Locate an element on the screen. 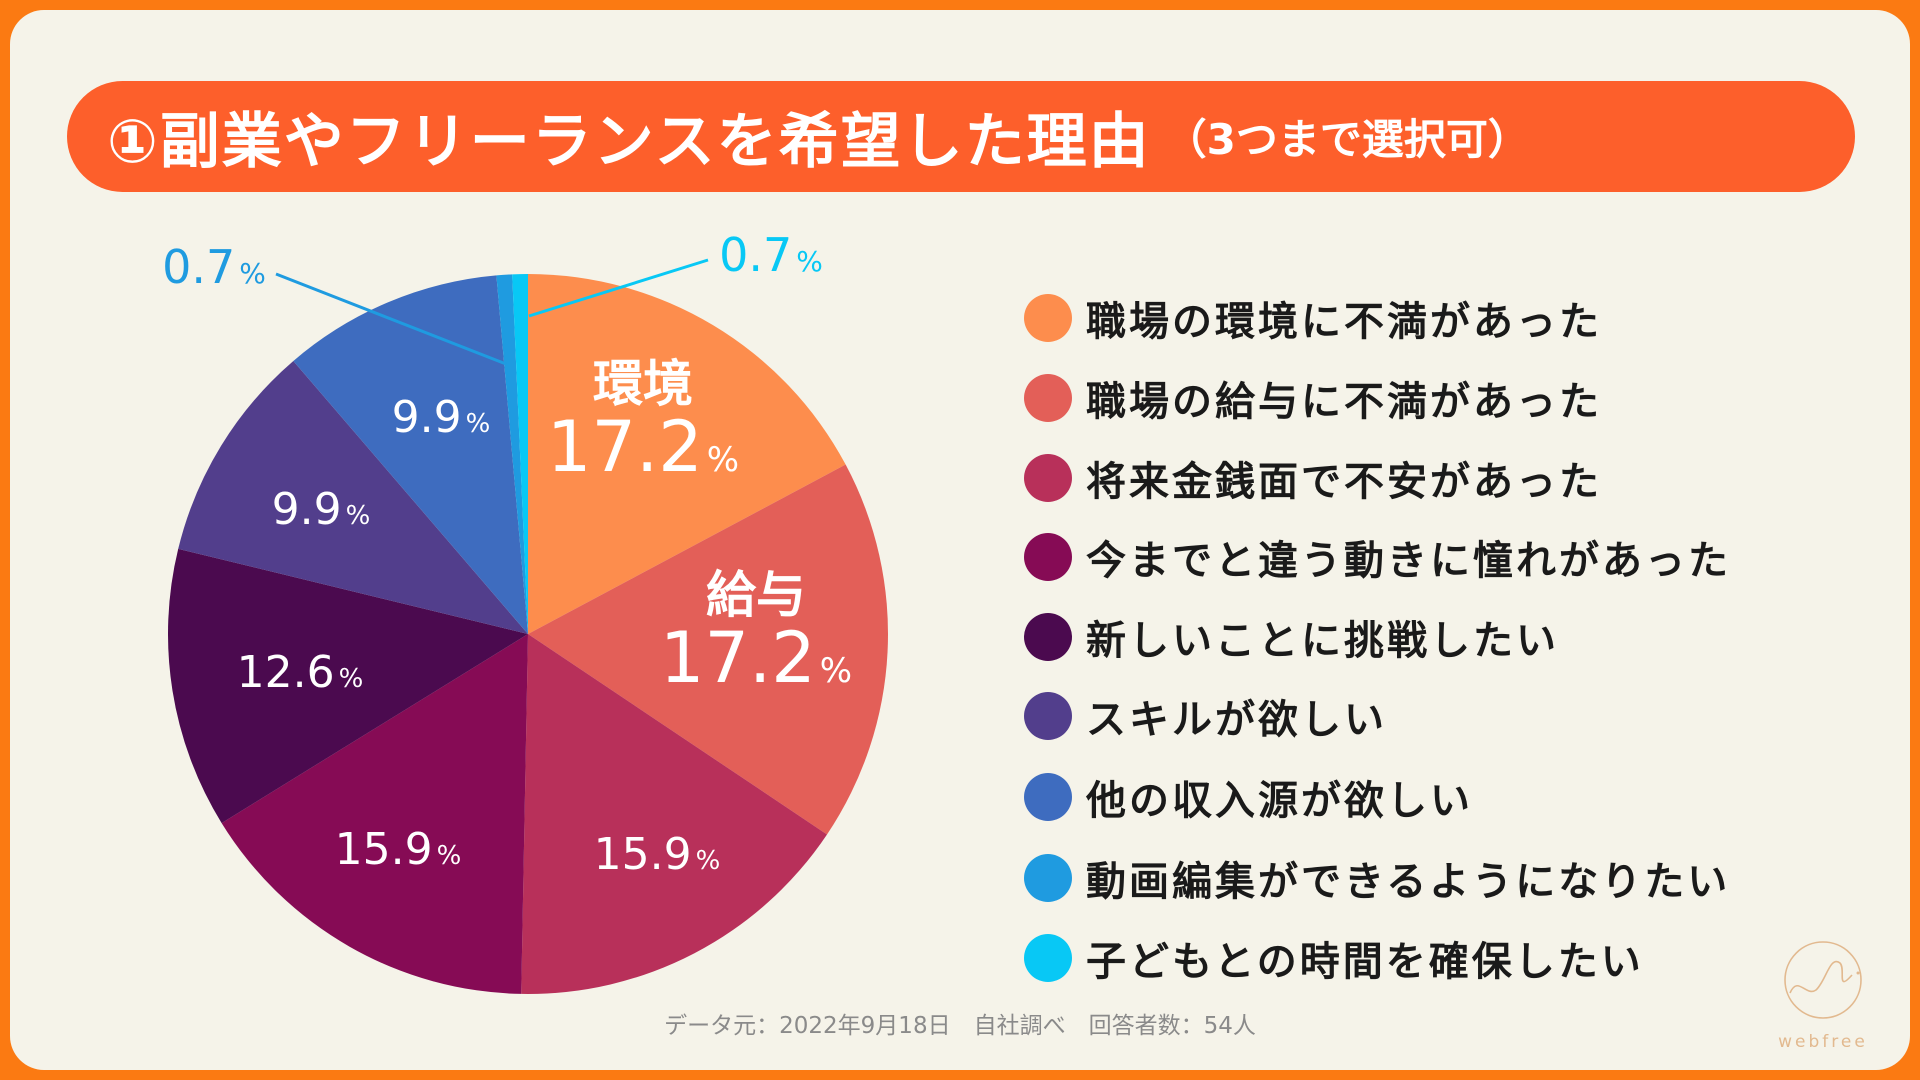 The image size is (1920, 1080). legend-item: 他の収入源が欲しい is located at coordinates (1248, 797).